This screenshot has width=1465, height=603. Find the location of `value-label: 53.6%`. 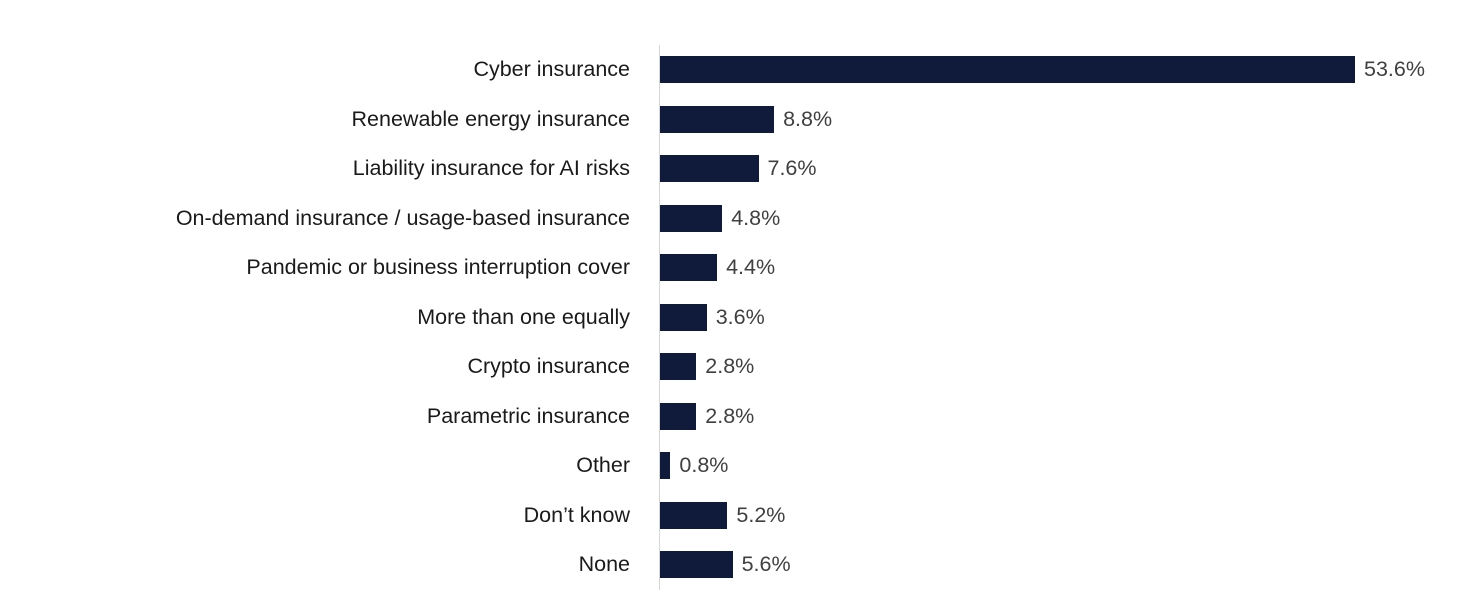

value-label: 53.6% is located at coordinates (1394, 69).